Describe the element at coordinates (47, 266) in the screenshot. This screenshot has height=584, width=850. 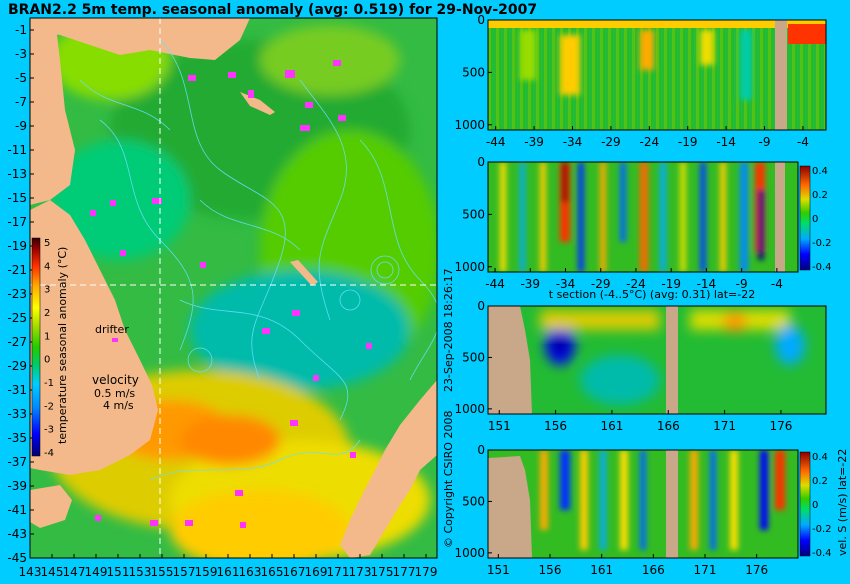
I see `map-colorbar-tick: 4` at that location.